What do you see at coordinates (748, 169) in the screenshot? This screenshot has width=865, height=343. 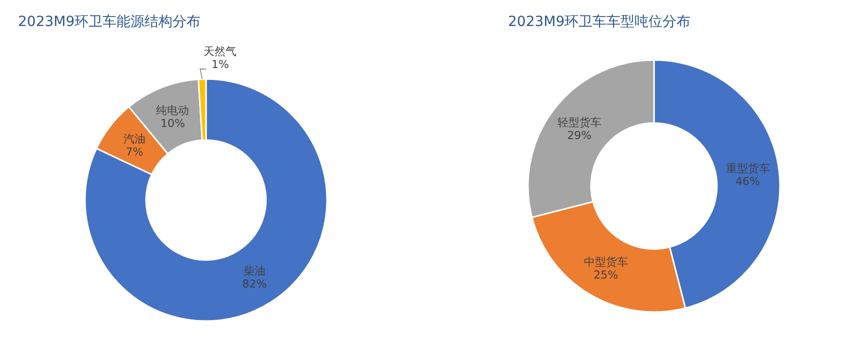 I see `slice-label: 重型货车` at bounding box center [748, 169].